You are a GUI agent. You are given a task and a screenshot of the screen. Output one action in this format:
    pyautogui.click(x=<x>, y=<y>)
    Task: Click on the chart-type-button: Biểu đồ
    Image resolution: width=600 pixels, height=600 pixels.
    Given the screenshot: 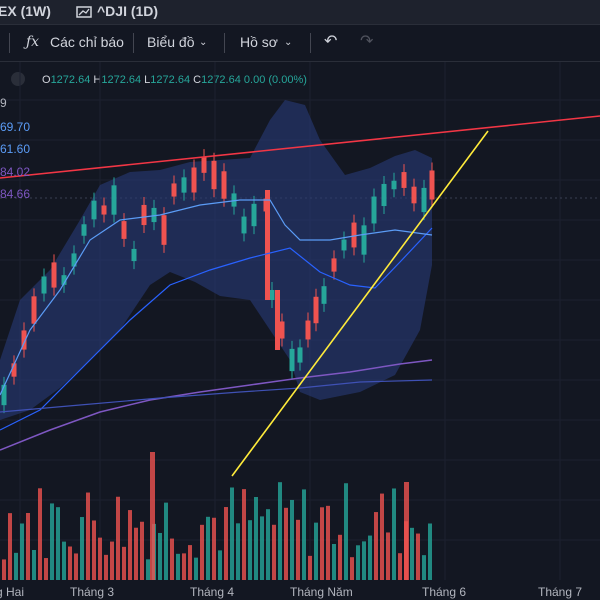 What is the action you would take?
    pyautogui.click(x=171, y=42)
    